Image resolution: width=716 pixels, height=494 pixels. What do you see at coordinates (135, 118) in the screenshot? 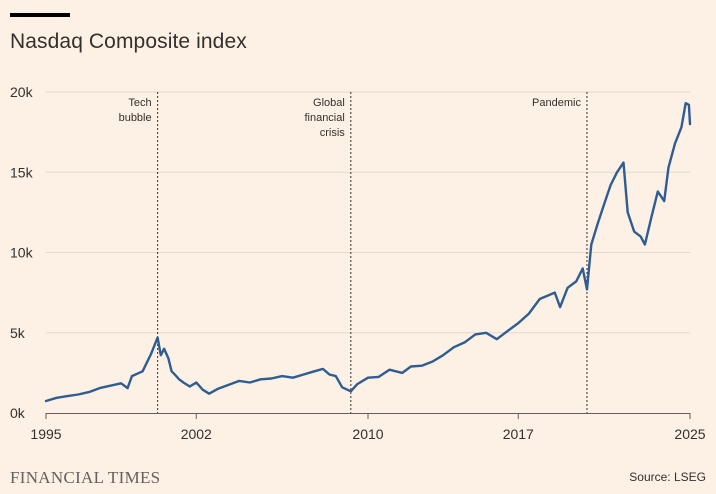
I see `event-label: bubble` at bounding box center [135, 118].